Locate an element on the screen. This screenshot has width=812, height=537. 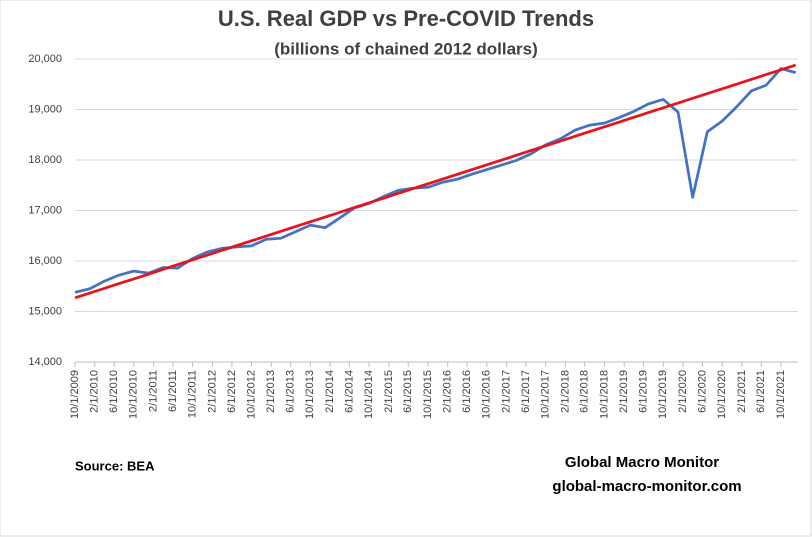
x-tick-label: 6/1/2012 is located at coordinates (232, 391).